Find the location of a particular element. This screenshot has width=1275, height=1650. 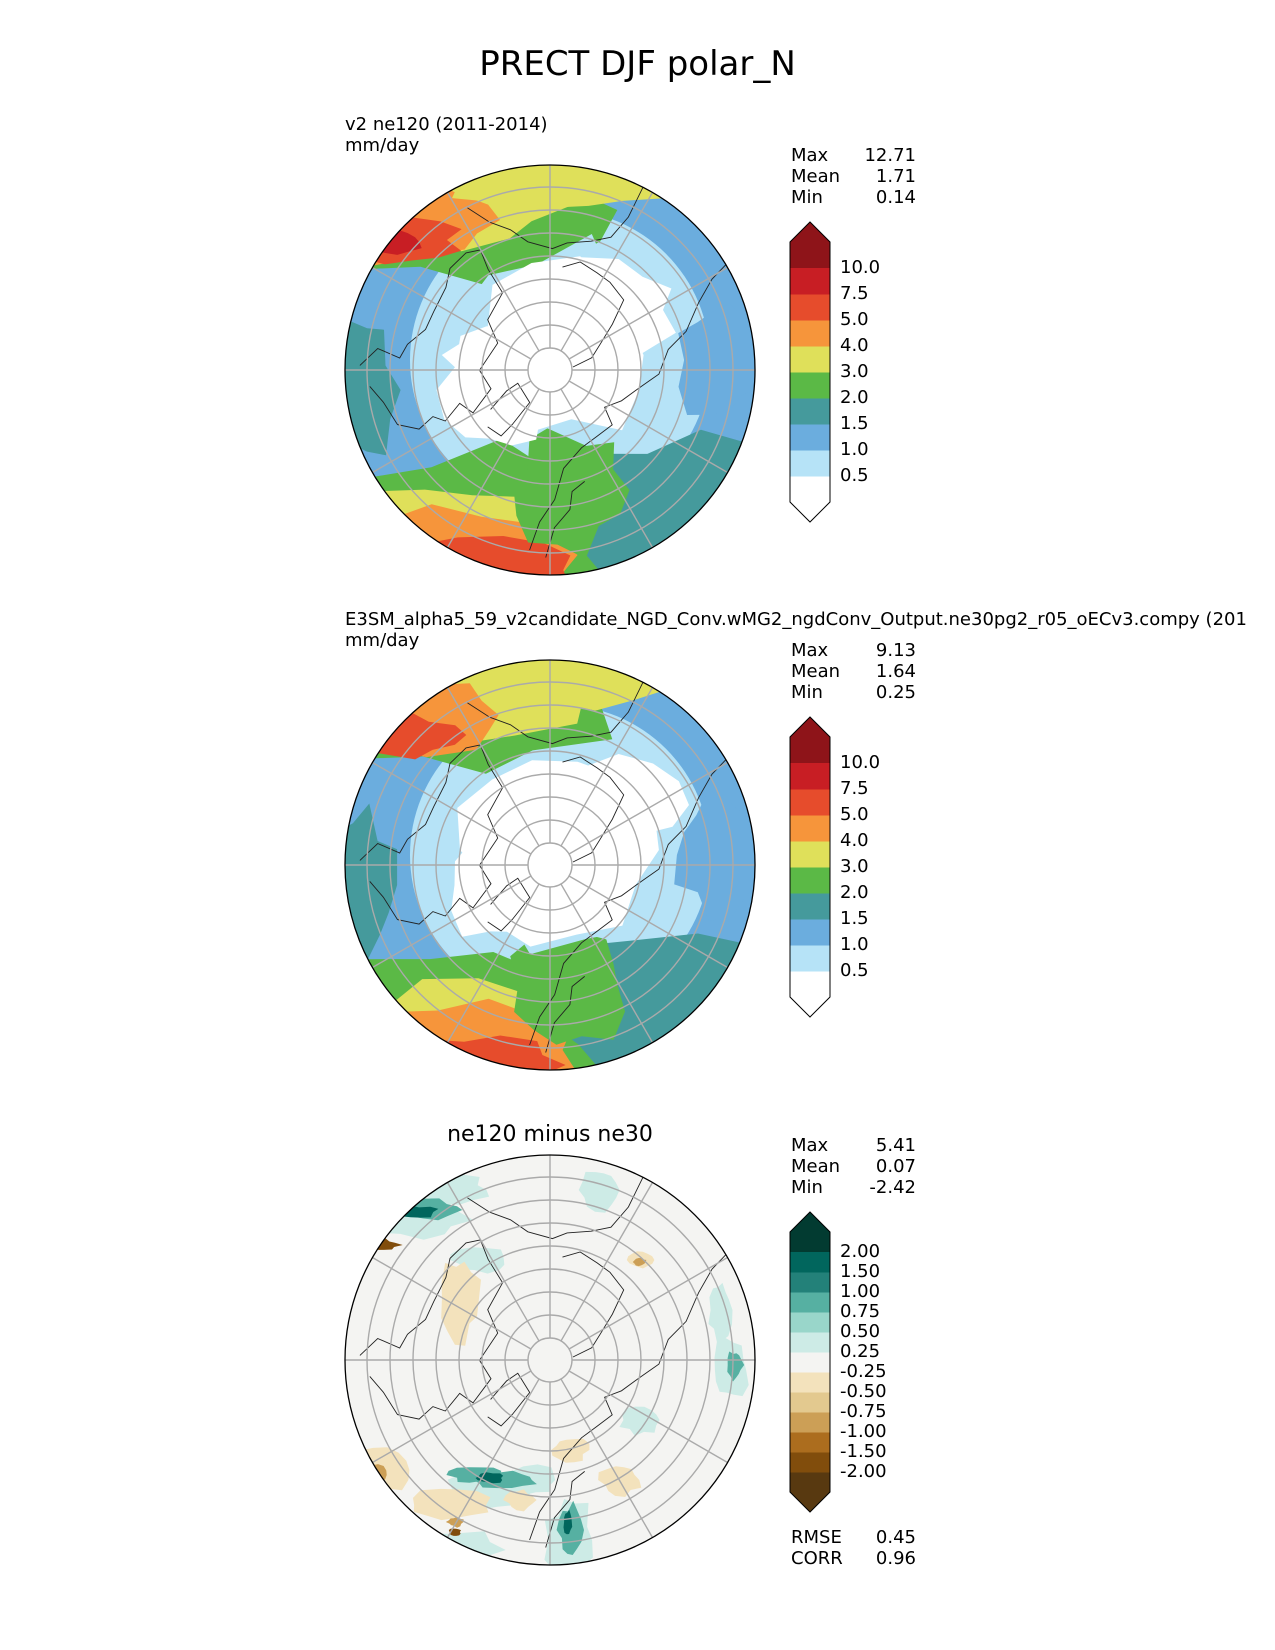

panel2-units: mm/day is located at coordinates (382, 640).